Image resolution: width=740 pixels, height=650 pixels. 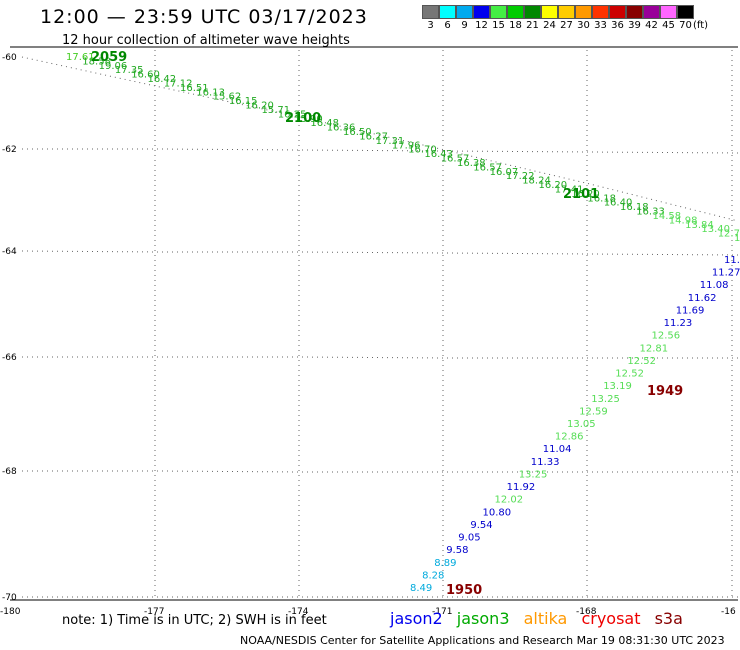 What do you see at coordinates (586, 612) in the screenshot?
I see `lon-label: -168` at bounding box center [586, 612].